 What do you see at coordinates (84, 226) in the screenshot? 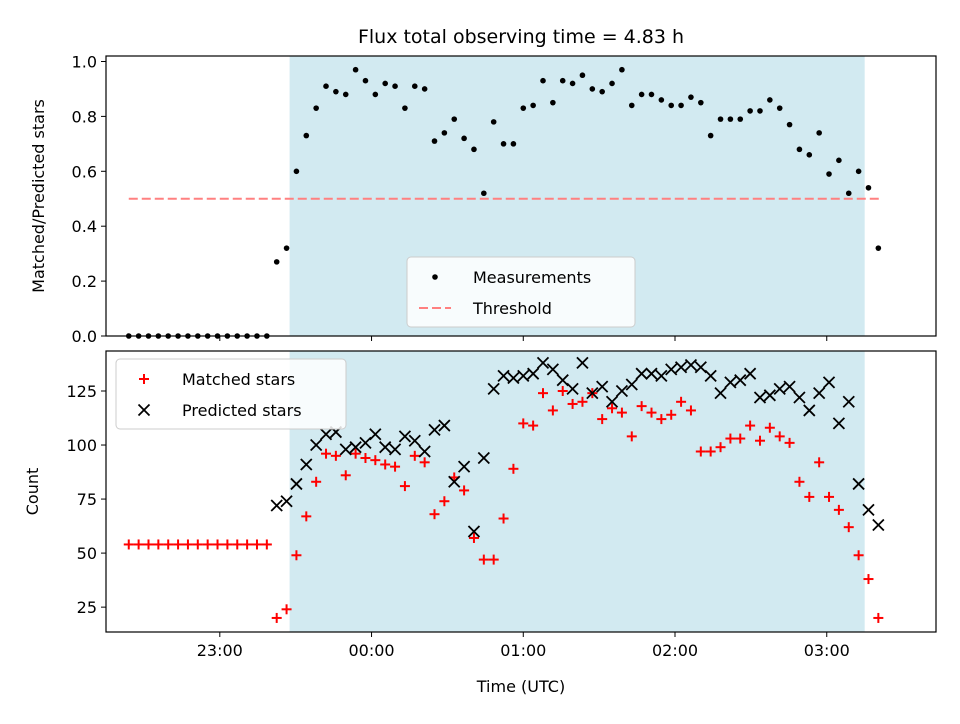
I see `top-ytick-label: 0.4` at bounding box center [84, 226].